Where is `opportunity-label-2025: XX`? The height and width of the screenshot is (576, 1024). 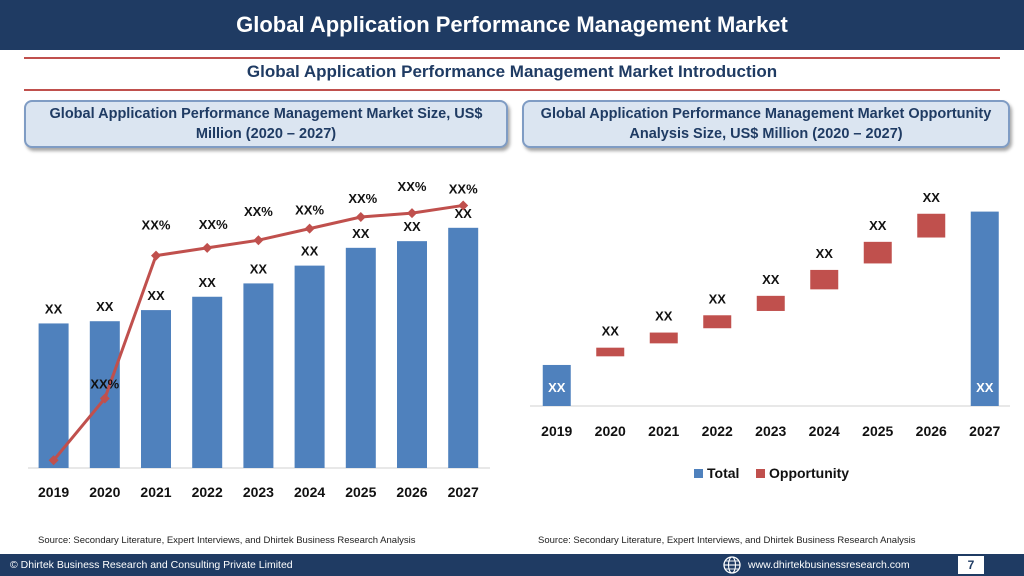
opportunity-label-2025: XX is located at coordinates (878, 225).